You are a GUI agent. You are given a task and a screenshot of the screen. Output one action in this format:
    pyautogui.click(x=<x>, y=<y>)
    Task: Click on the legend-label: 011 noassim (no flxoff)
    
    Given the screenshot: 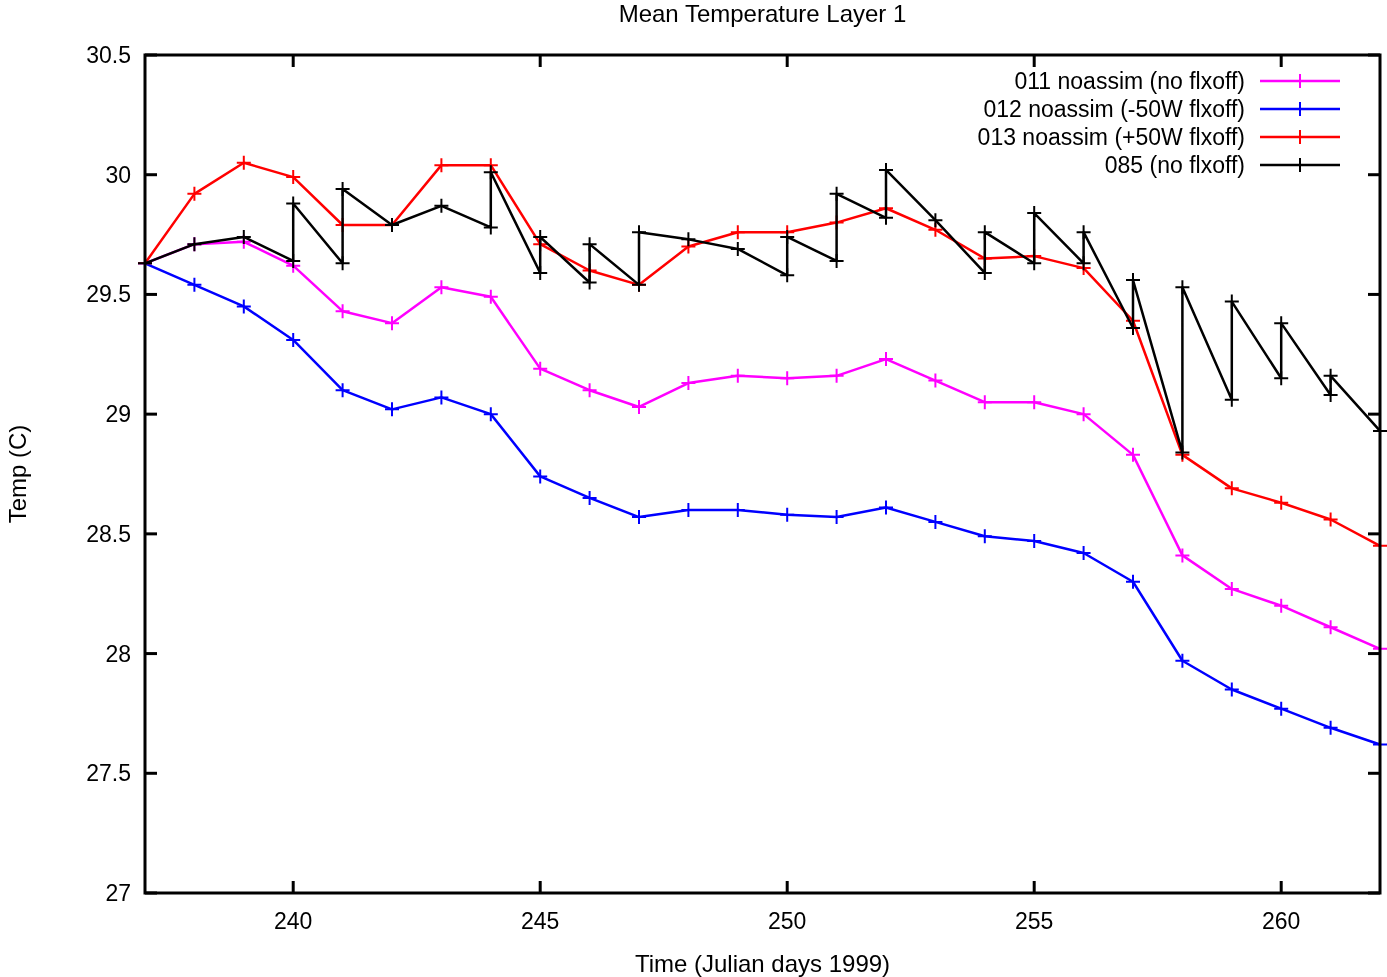 What is the action you would take?
    pyautogui.click(x=1129, y=81)
    